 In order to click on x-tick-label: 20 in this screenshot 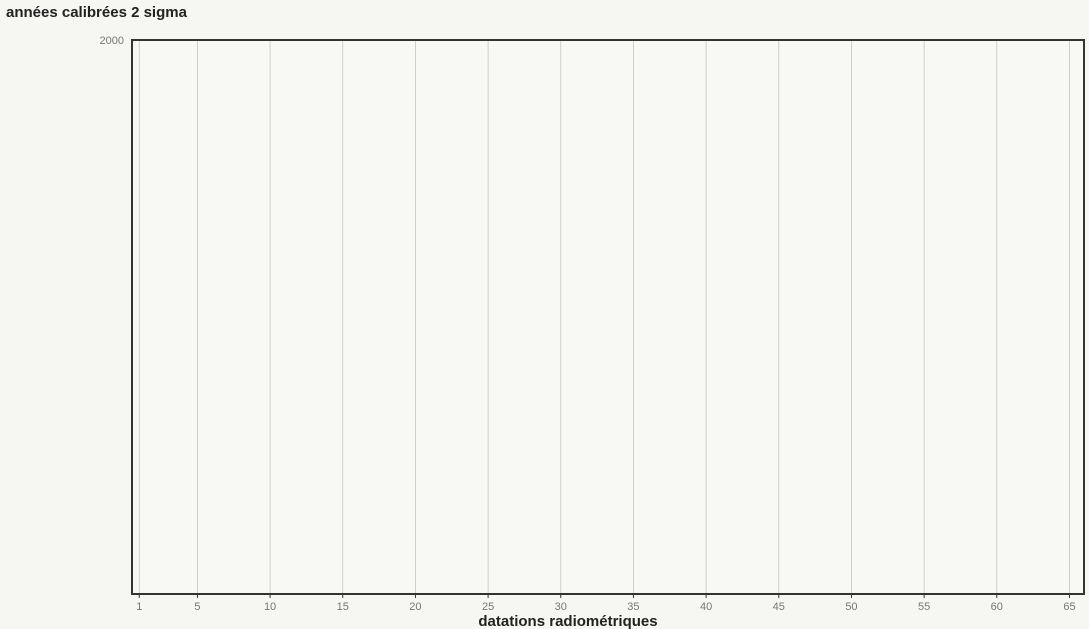, I will do `click(415, 607)`.